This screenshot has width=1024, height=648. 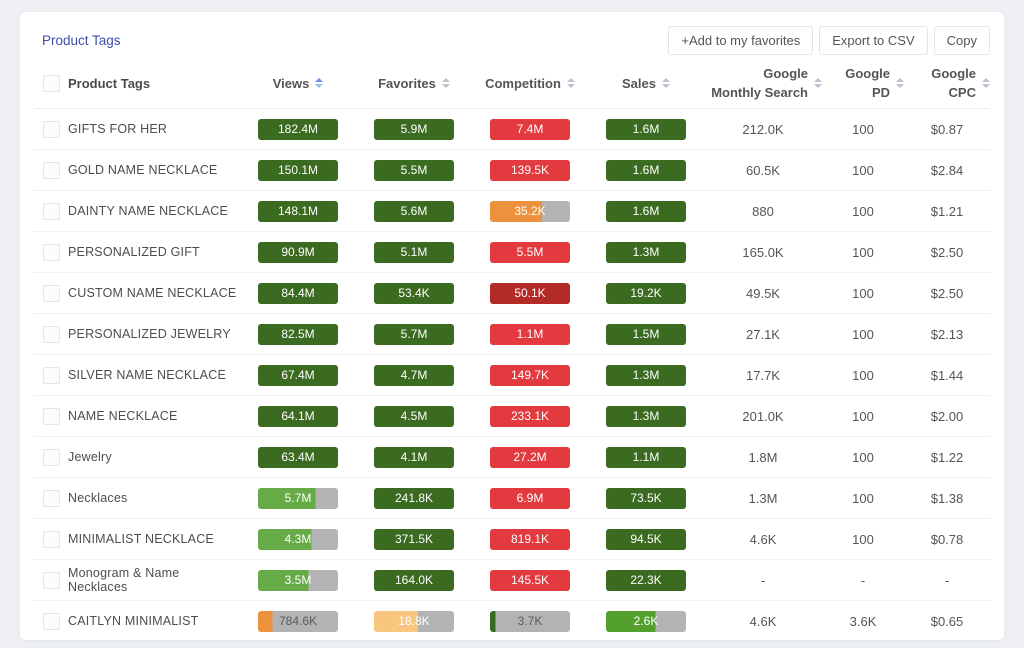 I want to click on favorites-badge: 4.7M, so click(x=414, y=375).